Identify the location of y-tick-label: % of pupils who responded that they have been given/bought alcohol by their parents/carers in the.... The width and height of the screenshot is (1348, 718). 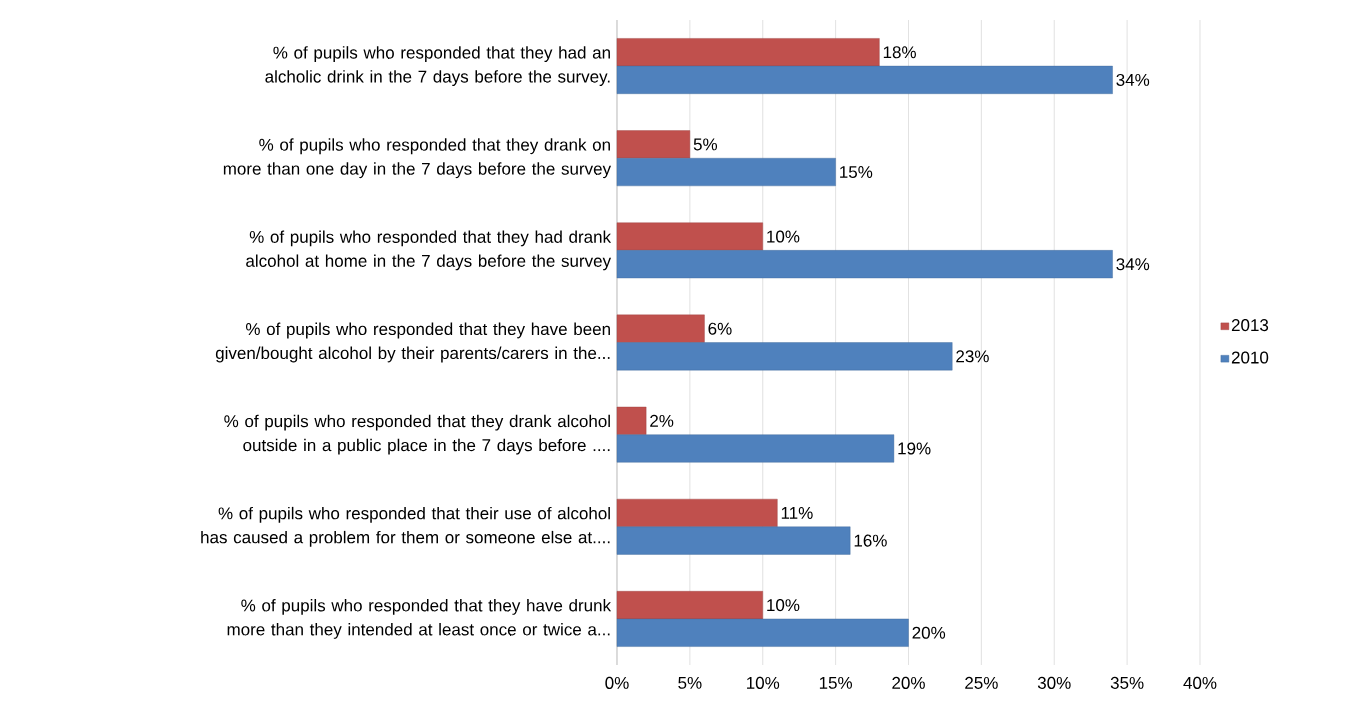
(412, 342).